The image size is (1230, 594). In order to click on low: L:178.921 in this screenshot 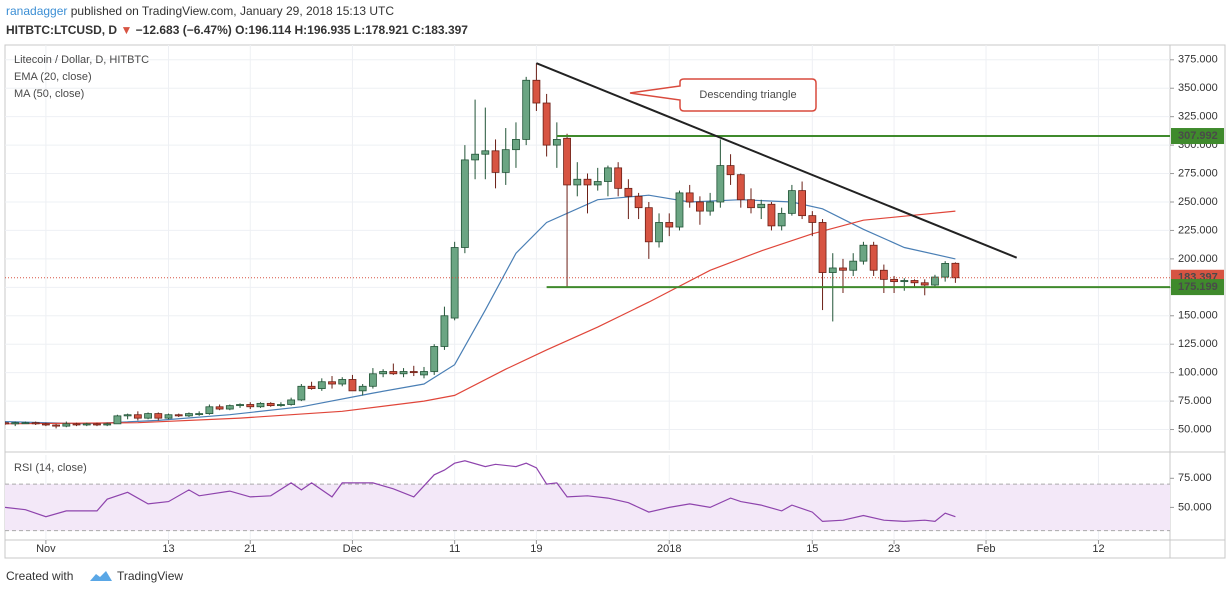, I will do `click(381, 30)`.